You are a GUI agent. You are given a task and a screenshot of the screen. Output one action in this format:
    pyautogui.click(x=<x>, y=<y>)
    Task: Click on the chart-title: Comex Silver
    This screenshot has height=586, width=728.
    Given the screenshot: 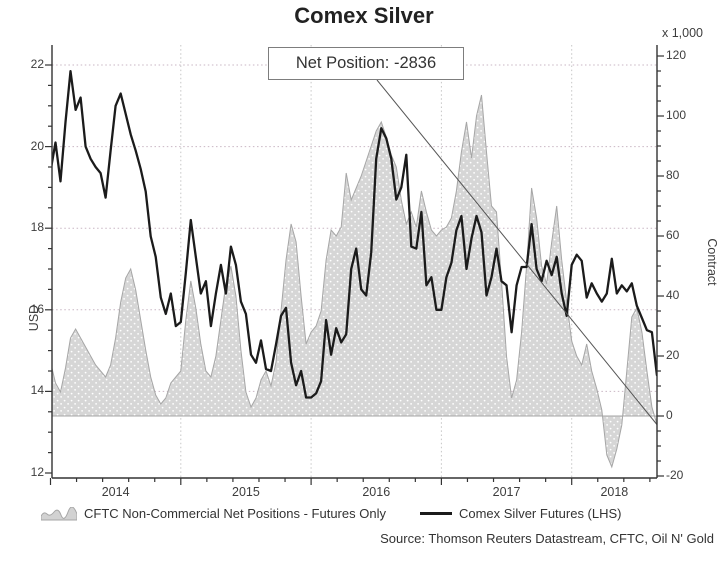 What is the action you would take?
    pyautogui.click(x=364, y=15)
    